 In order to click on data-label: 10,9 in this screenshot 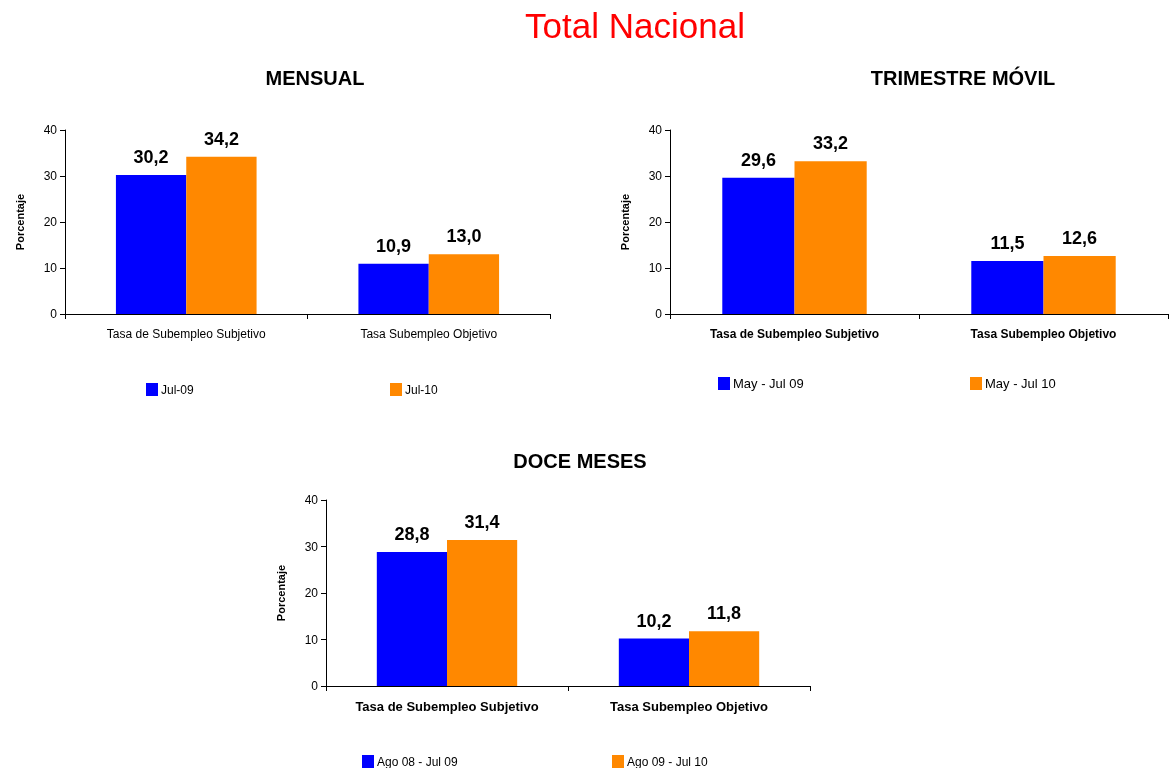, I will do `click(394, 245)`.